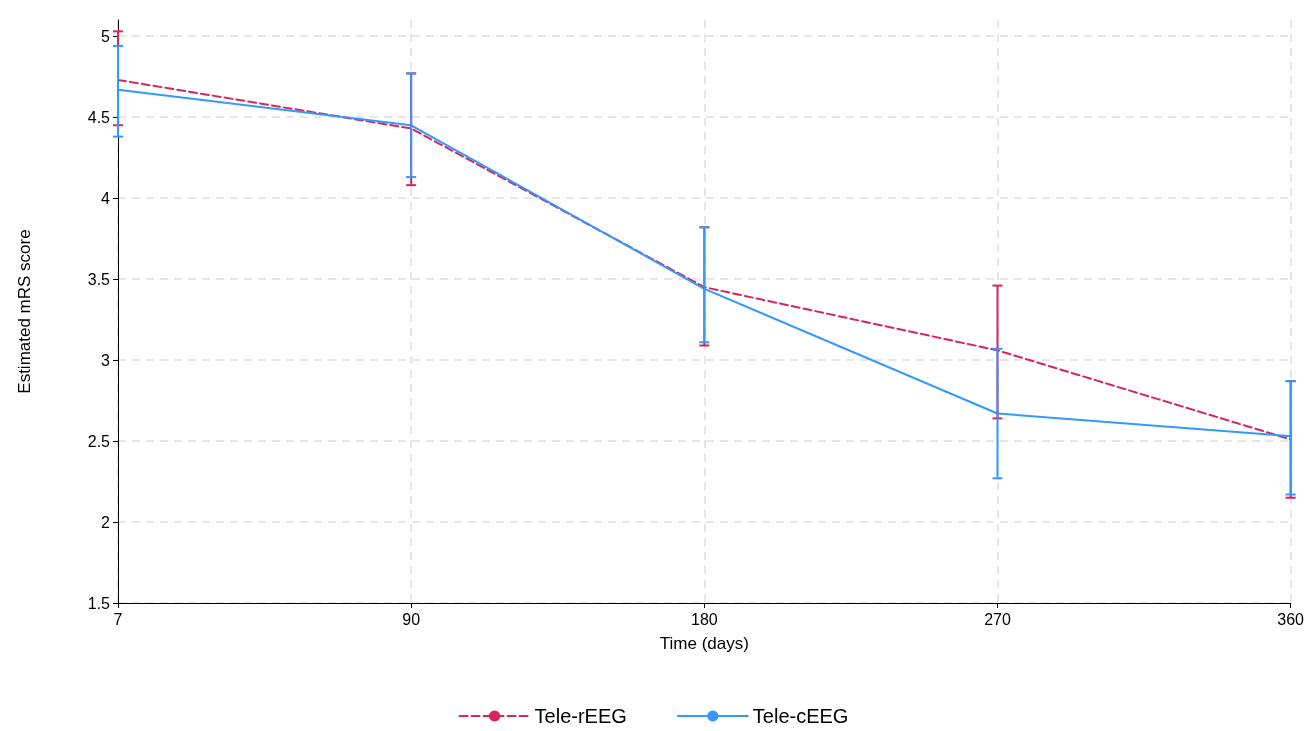  I want to click on y-tick-label: 4, so click(106, 198).